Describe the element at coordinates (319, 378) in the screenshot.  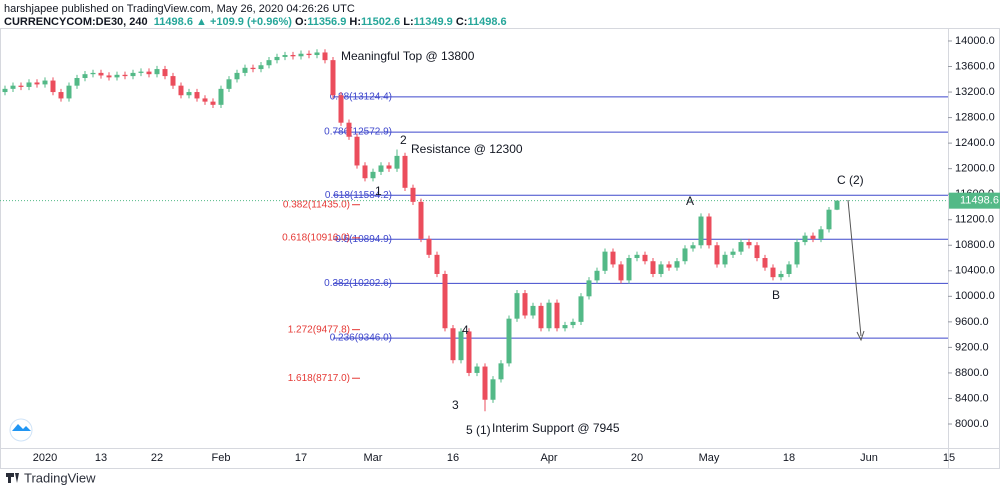
I see `extension-label: 1.618(8717.0)` at that location.